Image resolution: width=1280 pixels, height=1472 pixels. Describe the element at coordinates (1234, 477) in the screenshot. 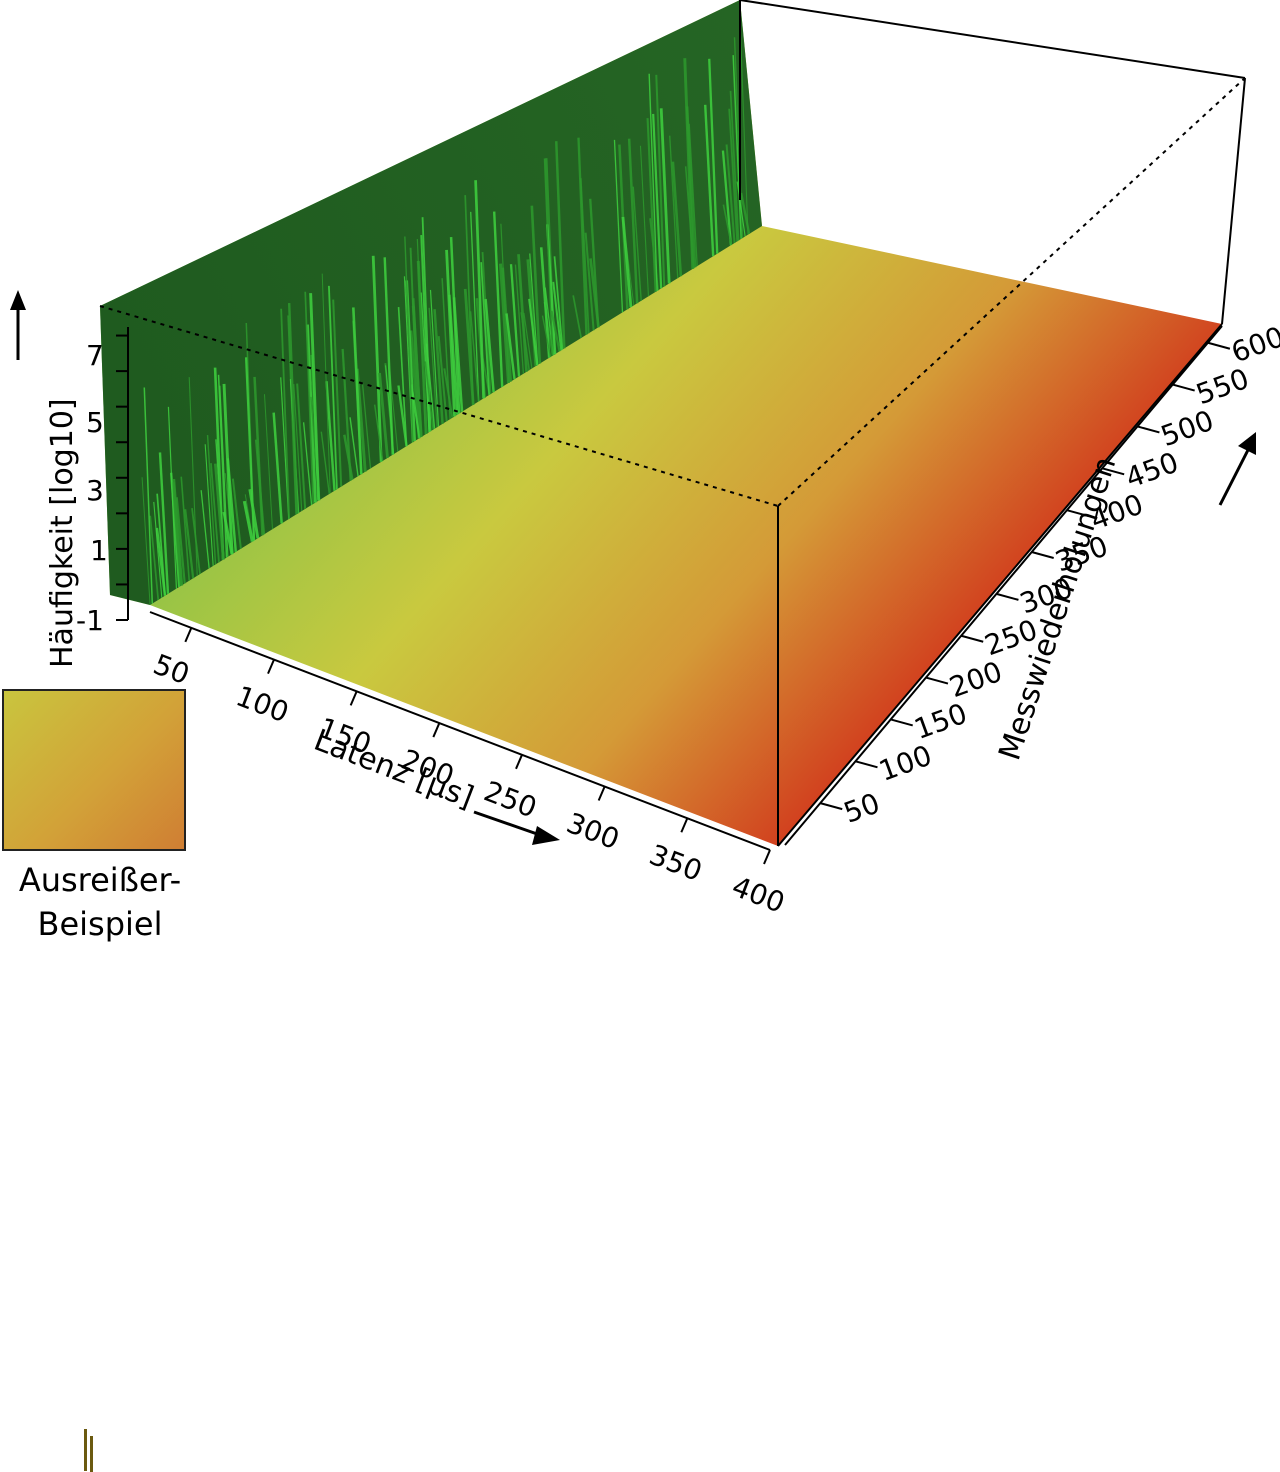

I see `y-axis-arrow` at that location.